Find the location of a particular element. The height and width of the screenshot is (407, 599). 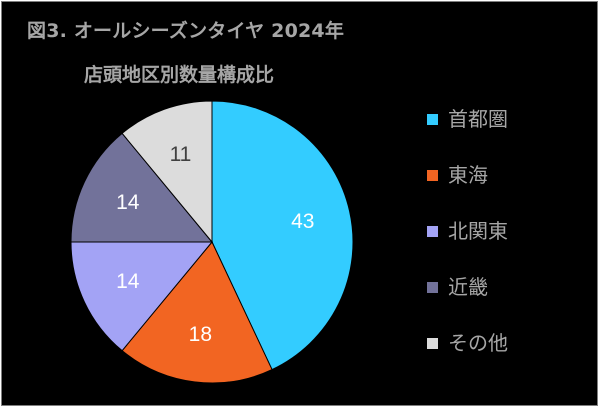

chart-subtitle: 店頭地区別数量構成比 is located at coordinates (179, 75).